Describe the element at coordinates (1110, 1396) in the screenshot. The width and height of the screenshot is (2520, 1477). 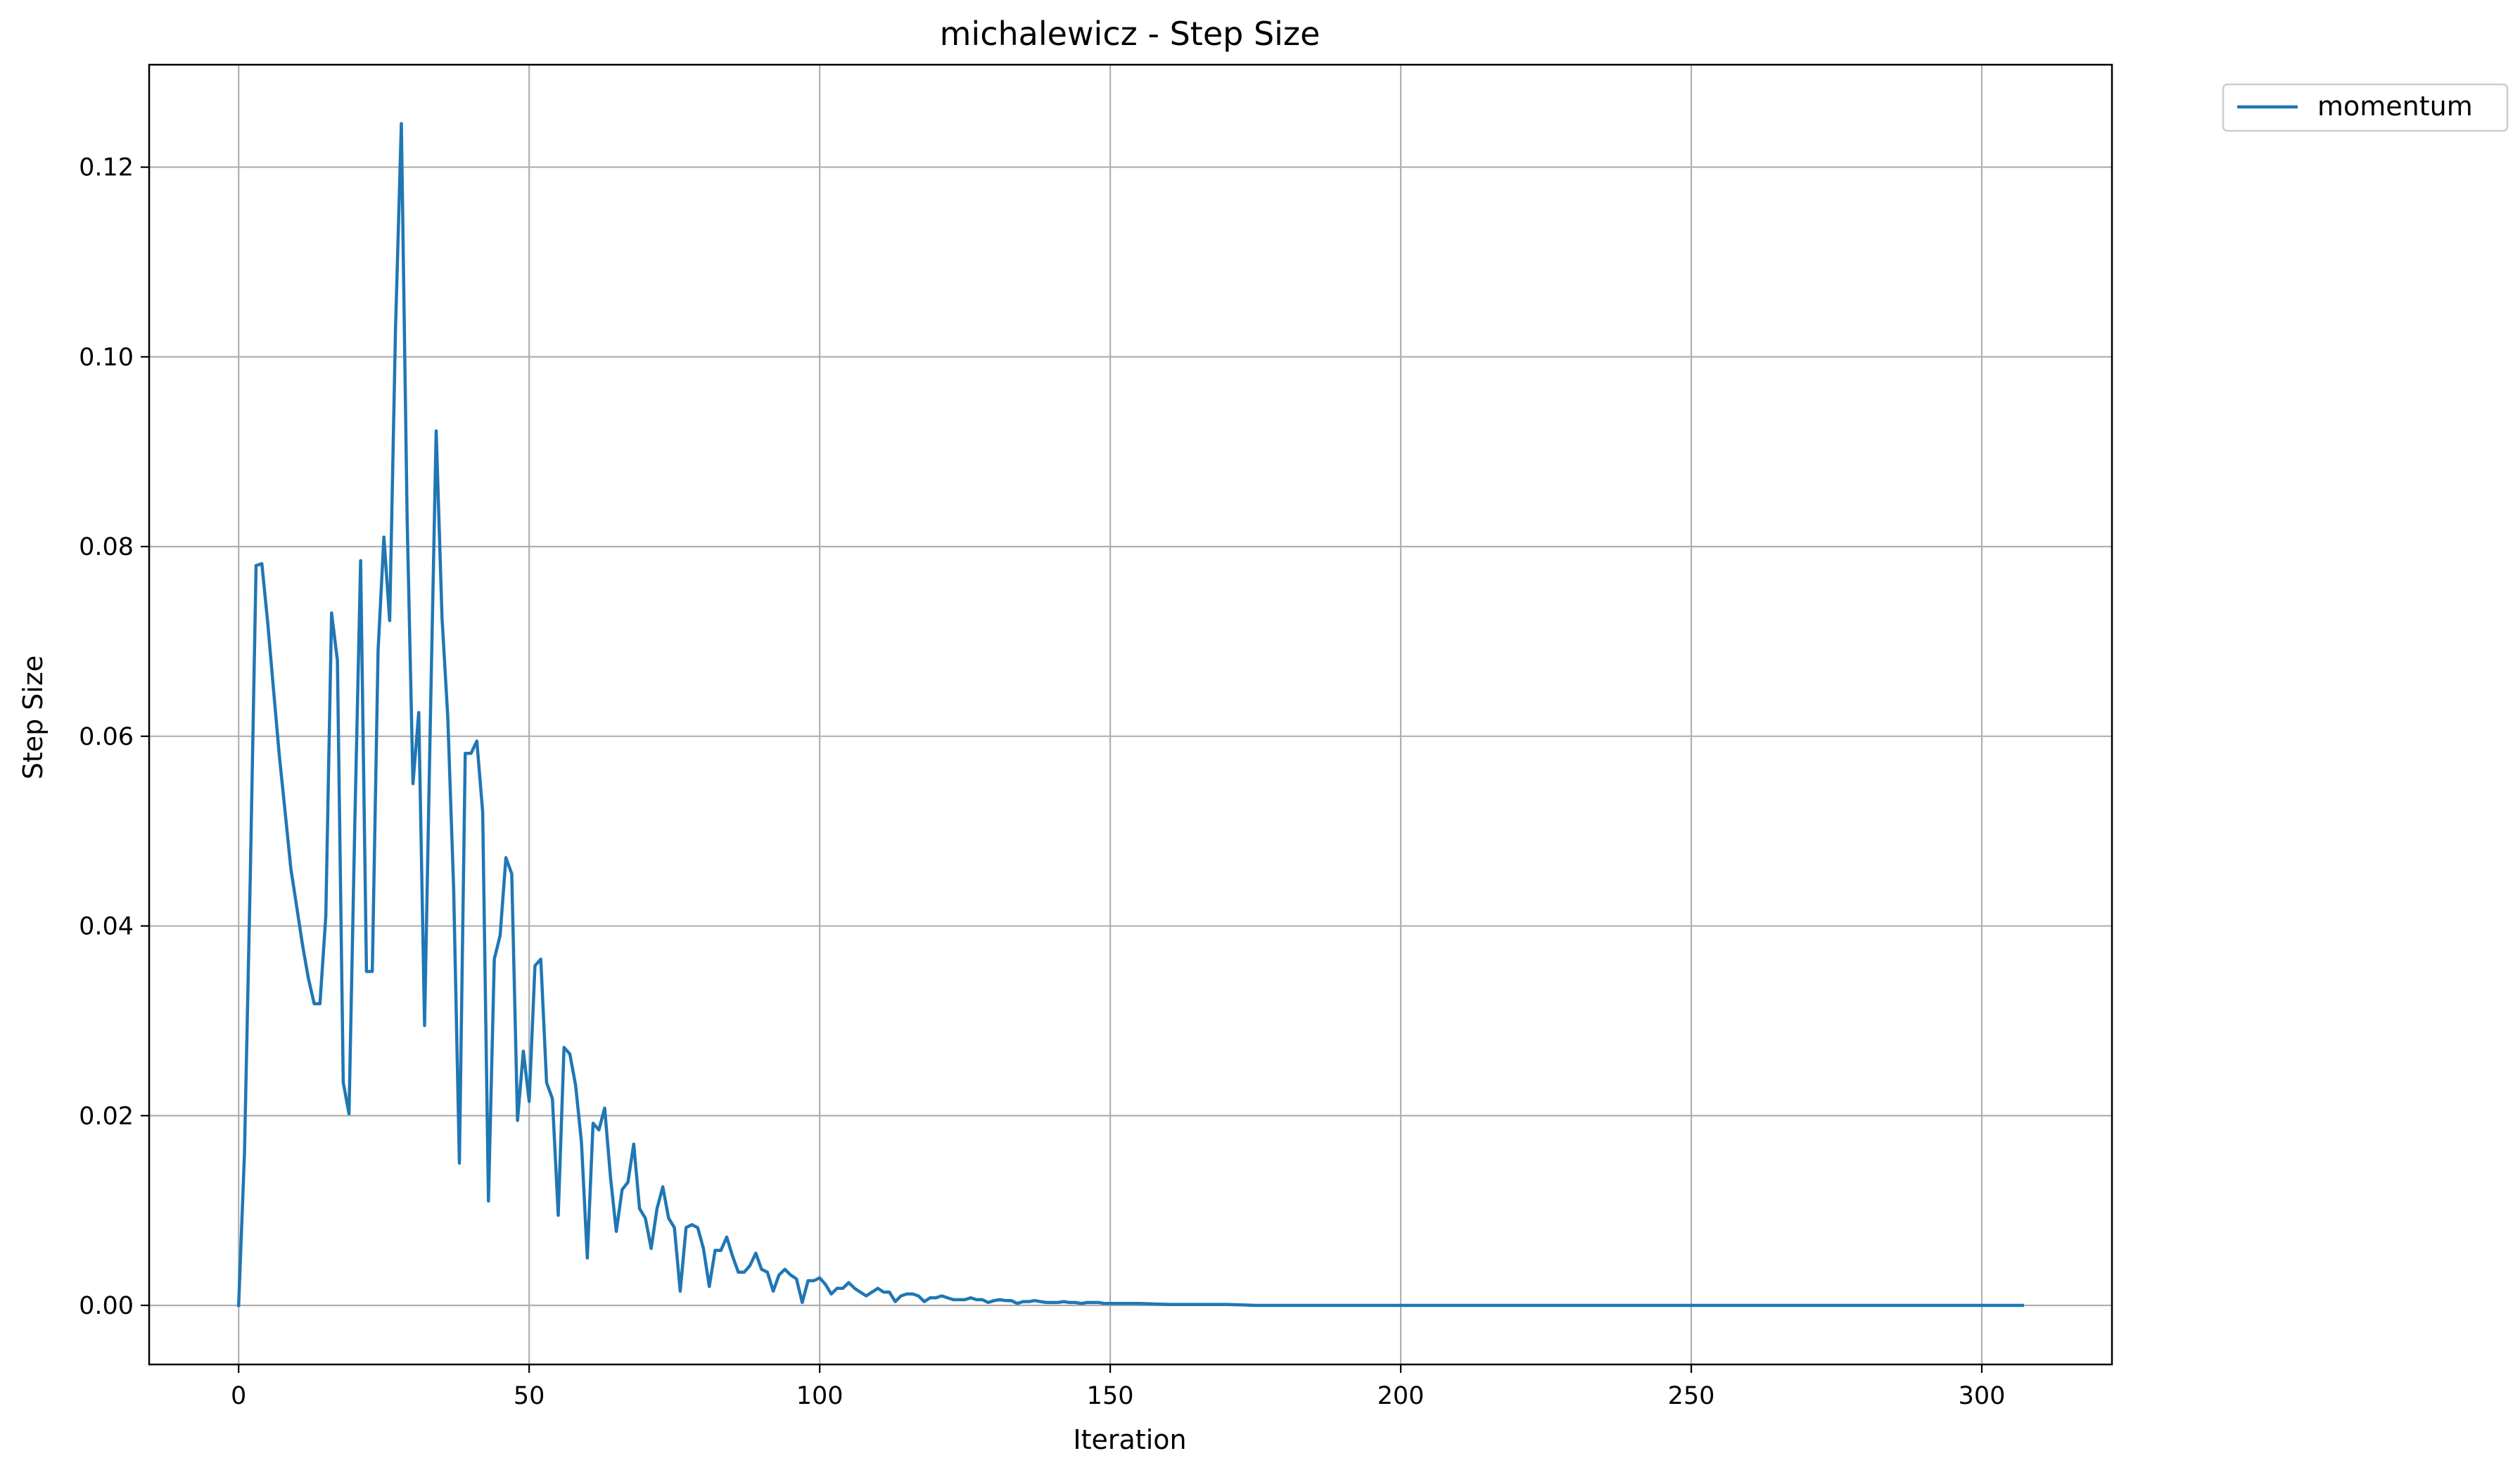
I see `x-tick-label: 150` at that location.